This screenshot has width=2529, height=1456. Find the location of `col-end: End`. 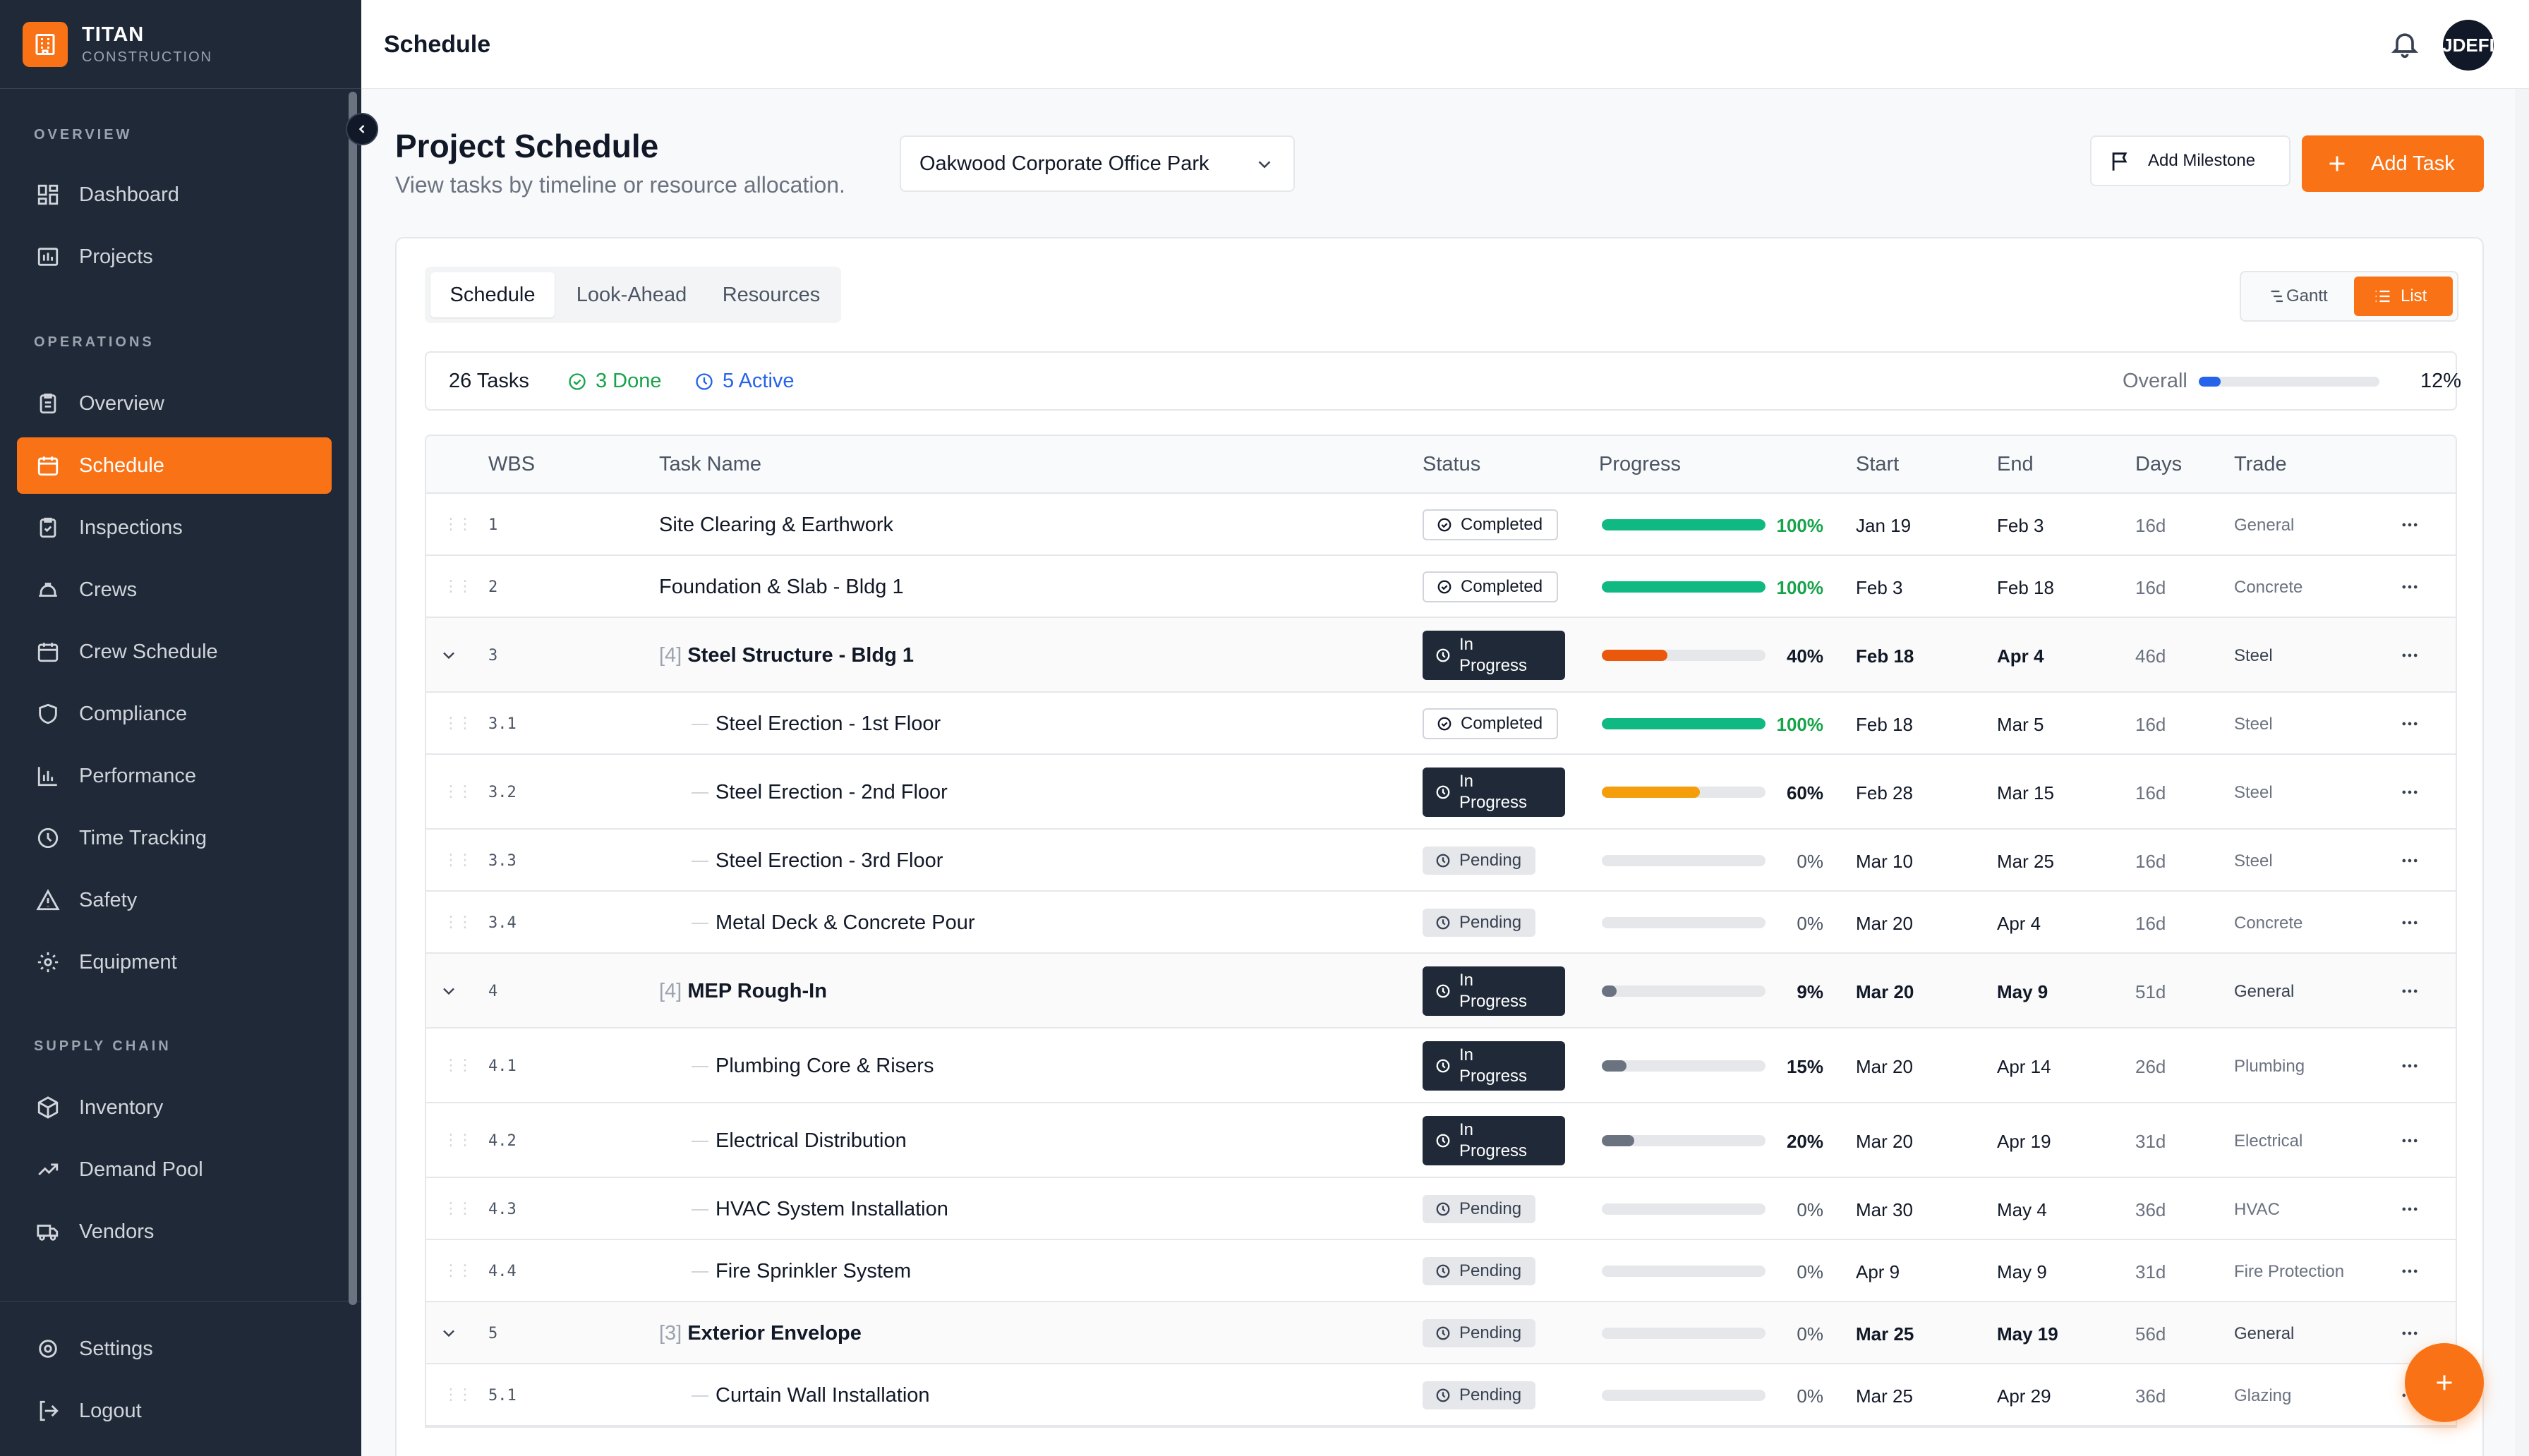

col-end: End is located at coordinates (2015, 464).